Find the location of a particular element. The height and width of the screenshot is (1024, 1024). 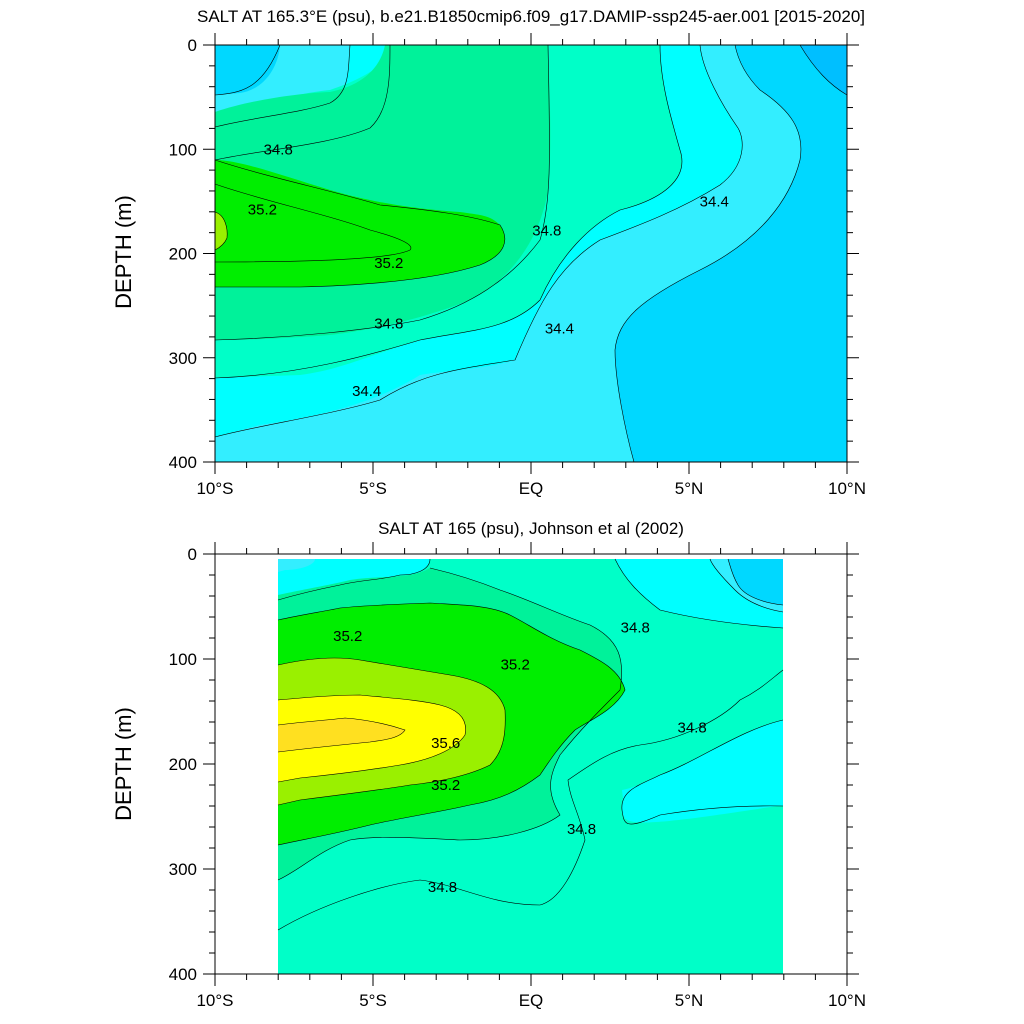

panel1-fill-fresh-sw is located at coordinates (247, 70).